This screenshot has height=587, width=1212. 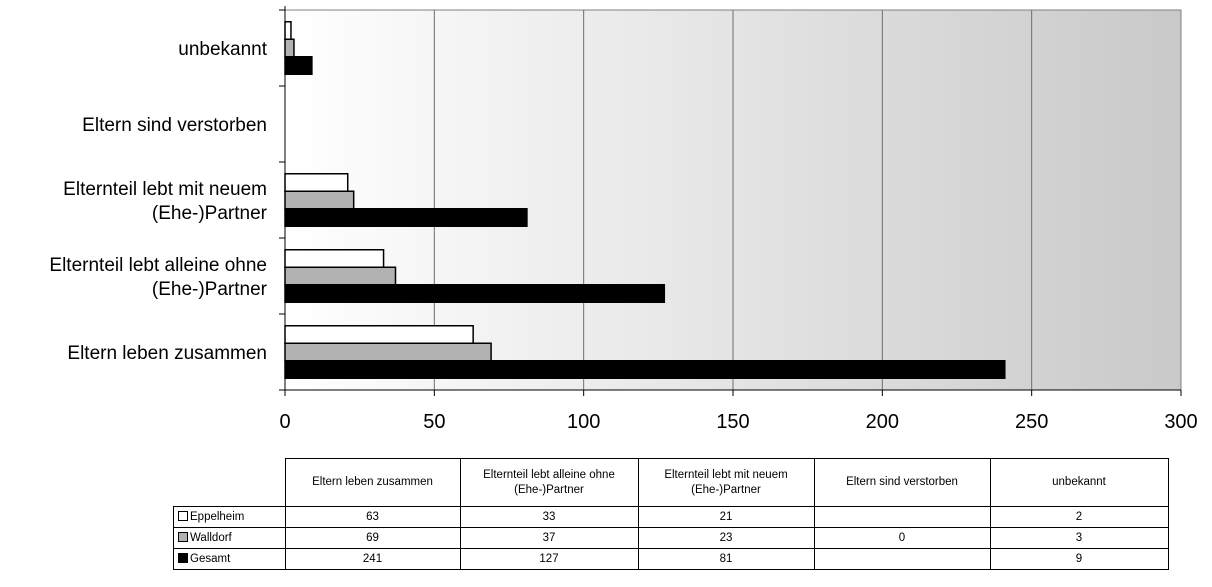 I want to click on table-row-header: Eppelheim, so click(x=229, y=517).